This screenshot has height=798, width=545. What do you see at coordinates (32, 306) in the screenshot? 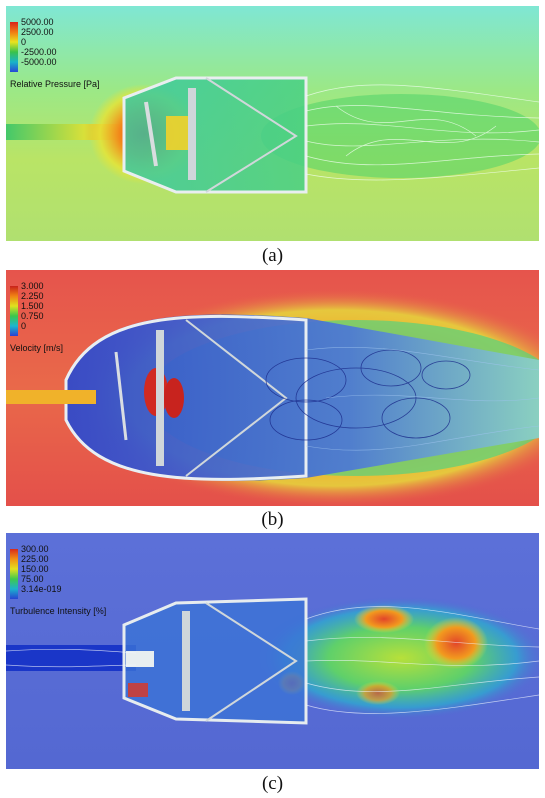
I see `legend-tick: 1.500` at bounding box center [32, 306].